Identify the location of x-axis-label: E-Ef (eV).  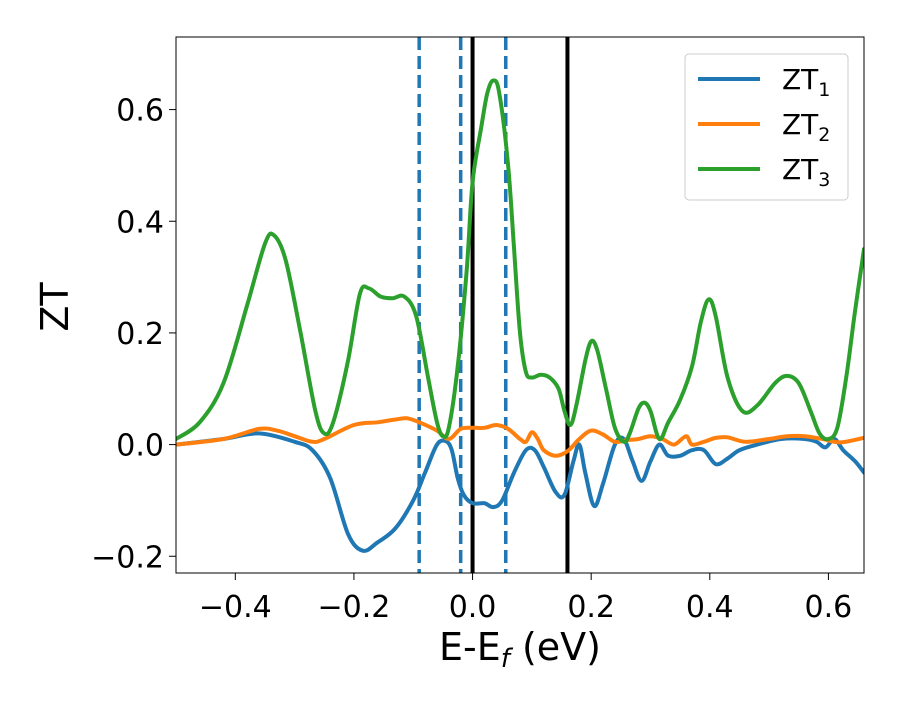
(520, 649).